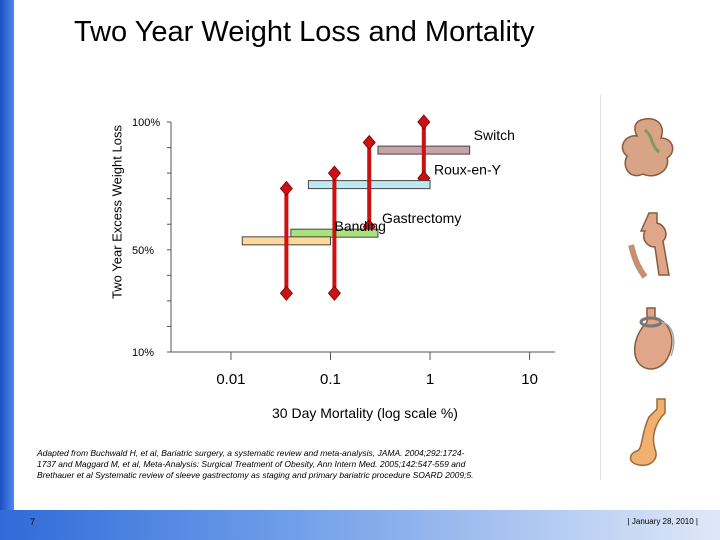 This screenshot has height=540, width=720. Describe the element at coordinates (230, 379) in the screenshot. I see `x-tick-label: 0.01` at that location.